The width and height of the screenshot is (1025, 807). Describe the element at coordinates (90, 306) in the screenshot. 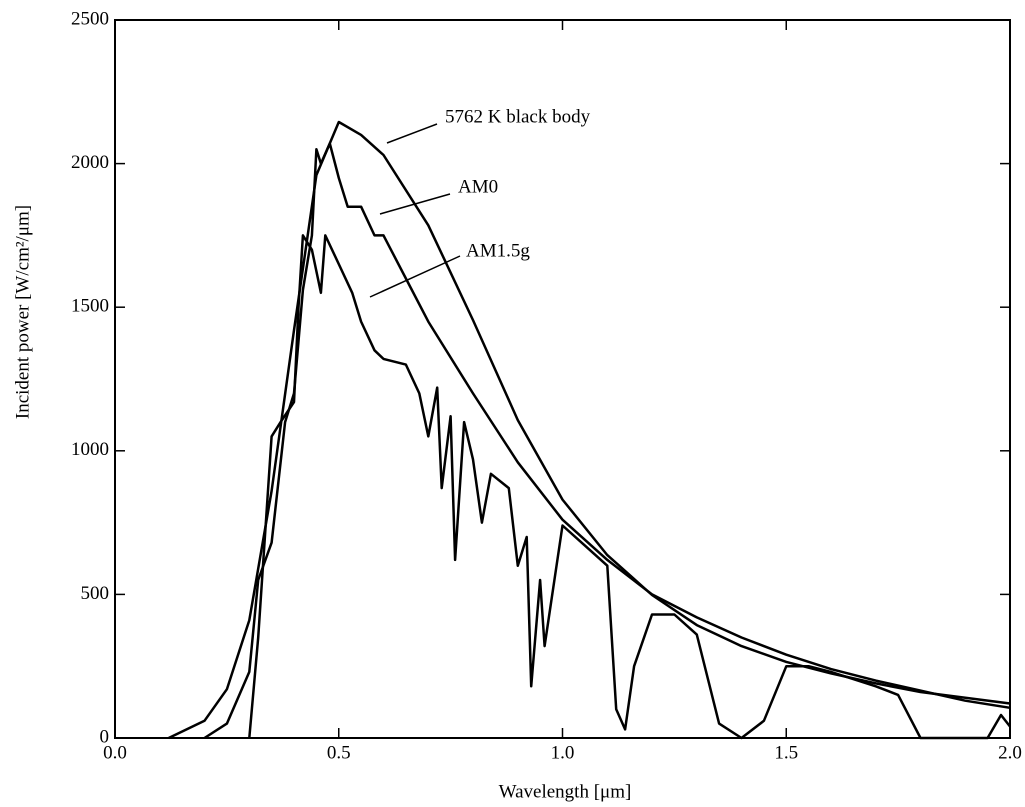

I see `y-tick-label: 1500` at that location.